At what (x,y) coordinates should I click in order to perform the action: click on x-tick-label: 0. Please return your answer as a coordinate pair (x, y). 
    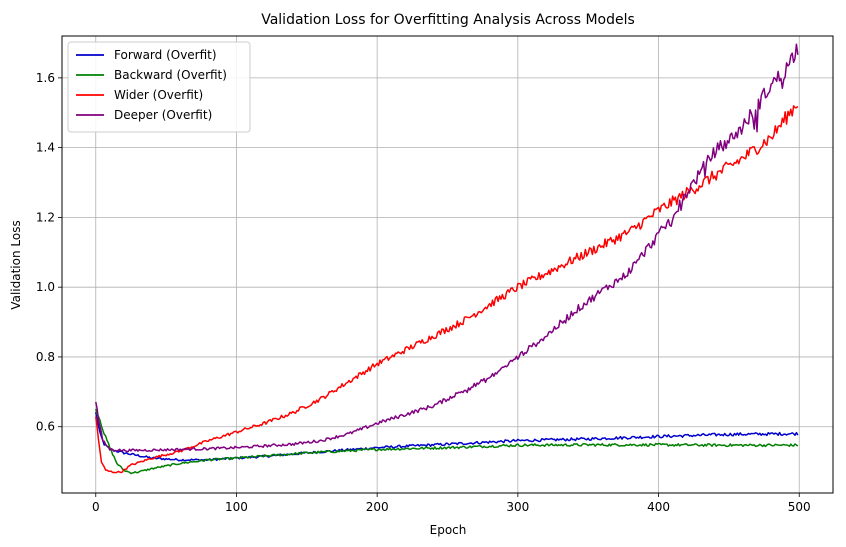
    Looking at the image, I should click on (96, 507).